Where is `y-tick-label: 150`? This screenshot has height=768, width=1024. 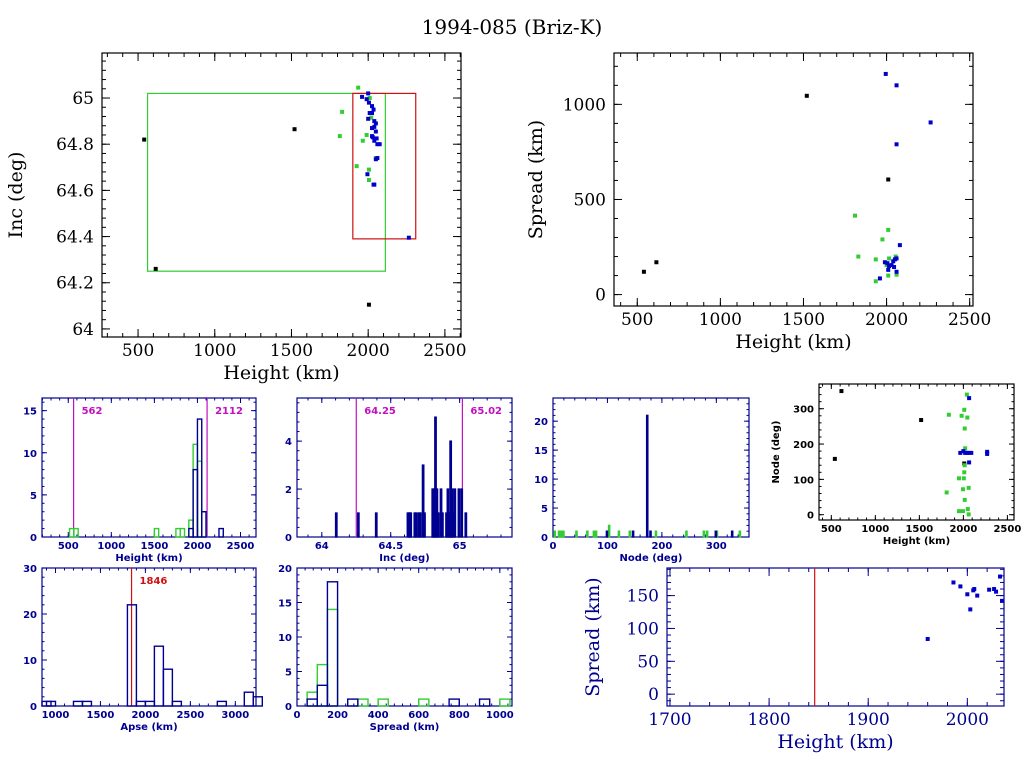 y-tick-label: 150 is located at coordinates (643, 597).